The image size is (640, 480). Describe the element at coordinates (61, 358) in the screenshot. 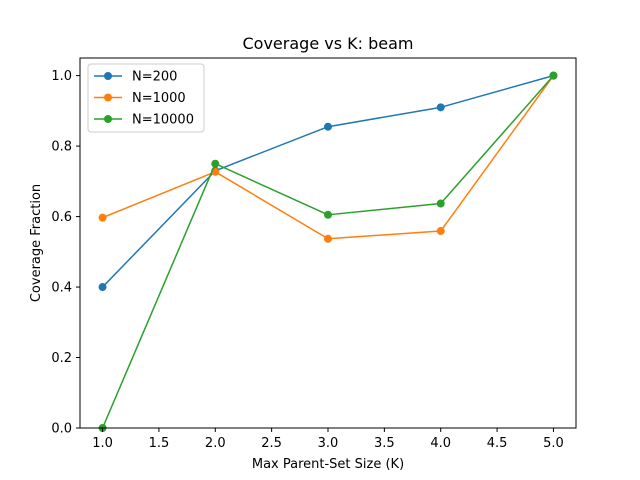

I see `y-tick-label: 0.2` at that location.